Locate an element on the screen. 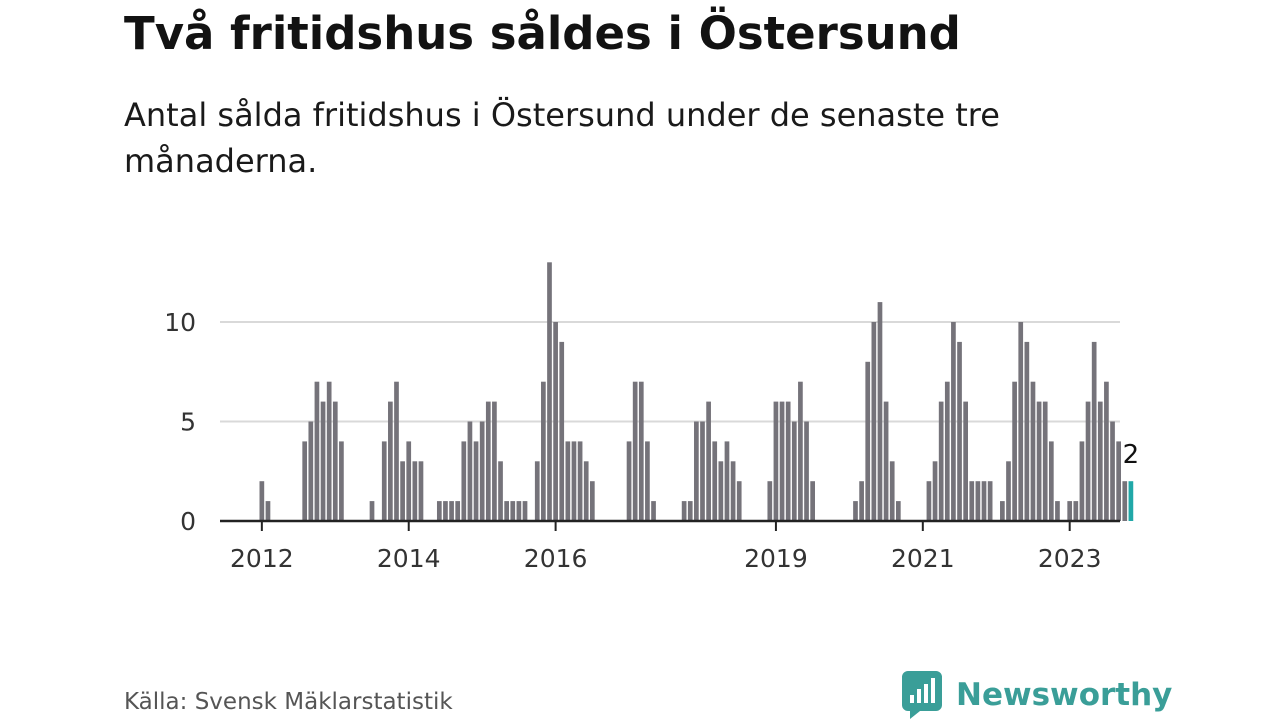  x-tick-label-2014: 2014 is located at coordinates (409, 558).